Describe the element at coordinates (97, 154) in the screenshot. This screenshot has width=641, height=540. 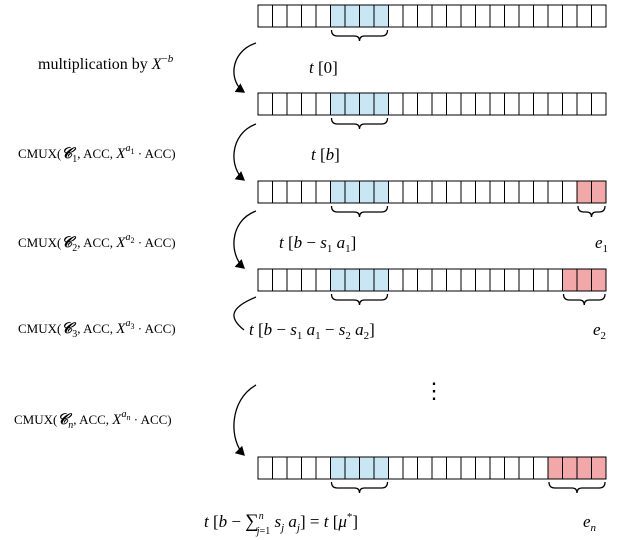
I see `step-label-2: CMUX(𝒞1, ACC, Xa1 · ACC)` at that location.